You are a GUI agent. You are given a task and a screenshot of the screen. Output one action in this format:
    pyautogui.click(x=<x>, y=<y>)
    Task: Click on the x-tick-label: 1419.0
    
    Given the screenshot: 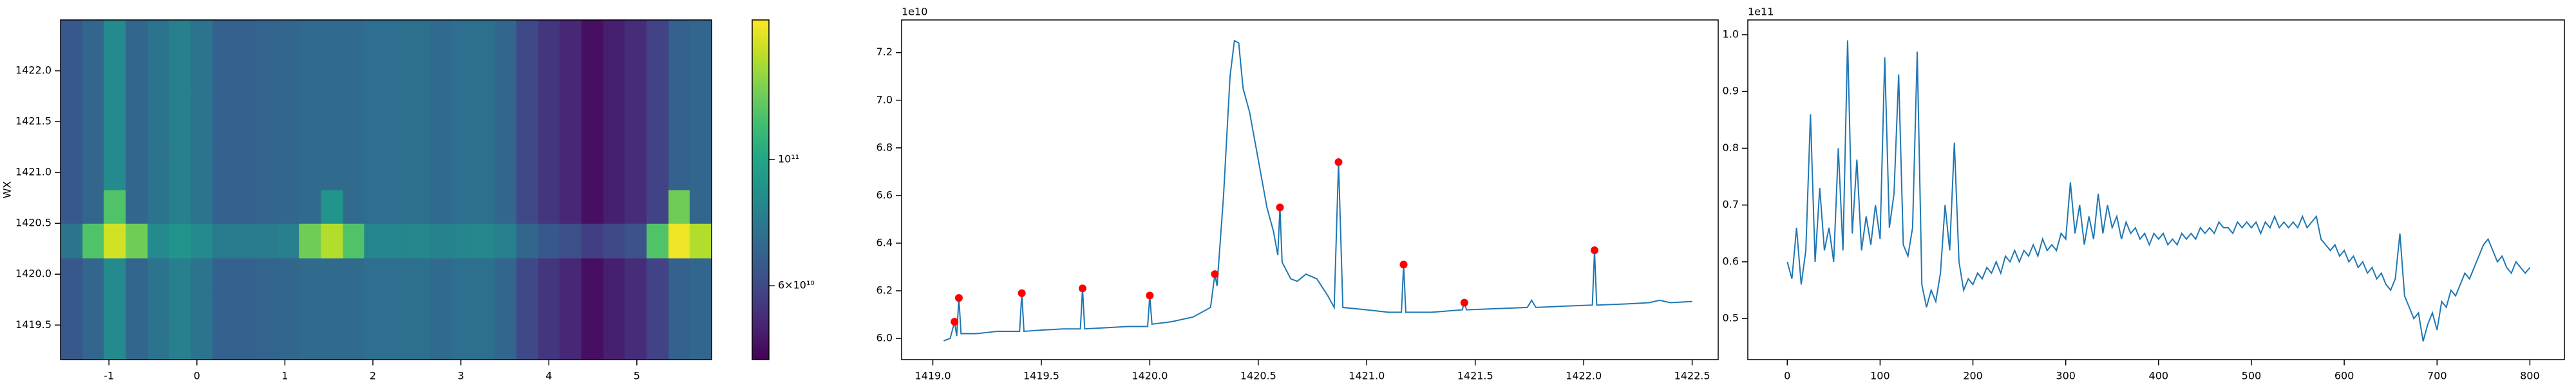 What is the action you would take?
    pyautogui.click(x=933, y=376)
    